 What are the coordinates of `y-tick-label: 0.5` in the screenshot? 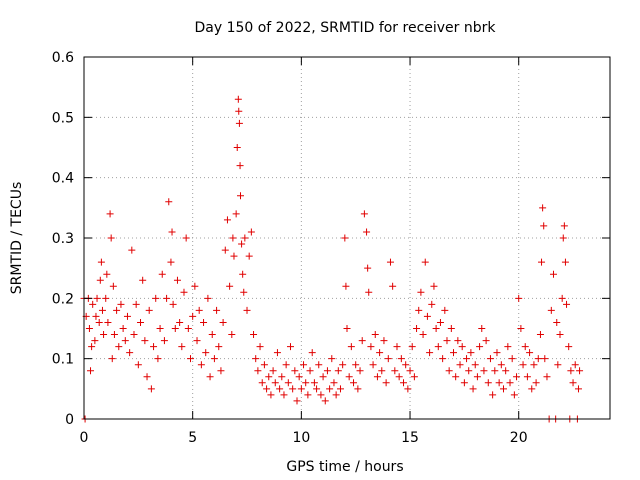 It's located at (63, 118).